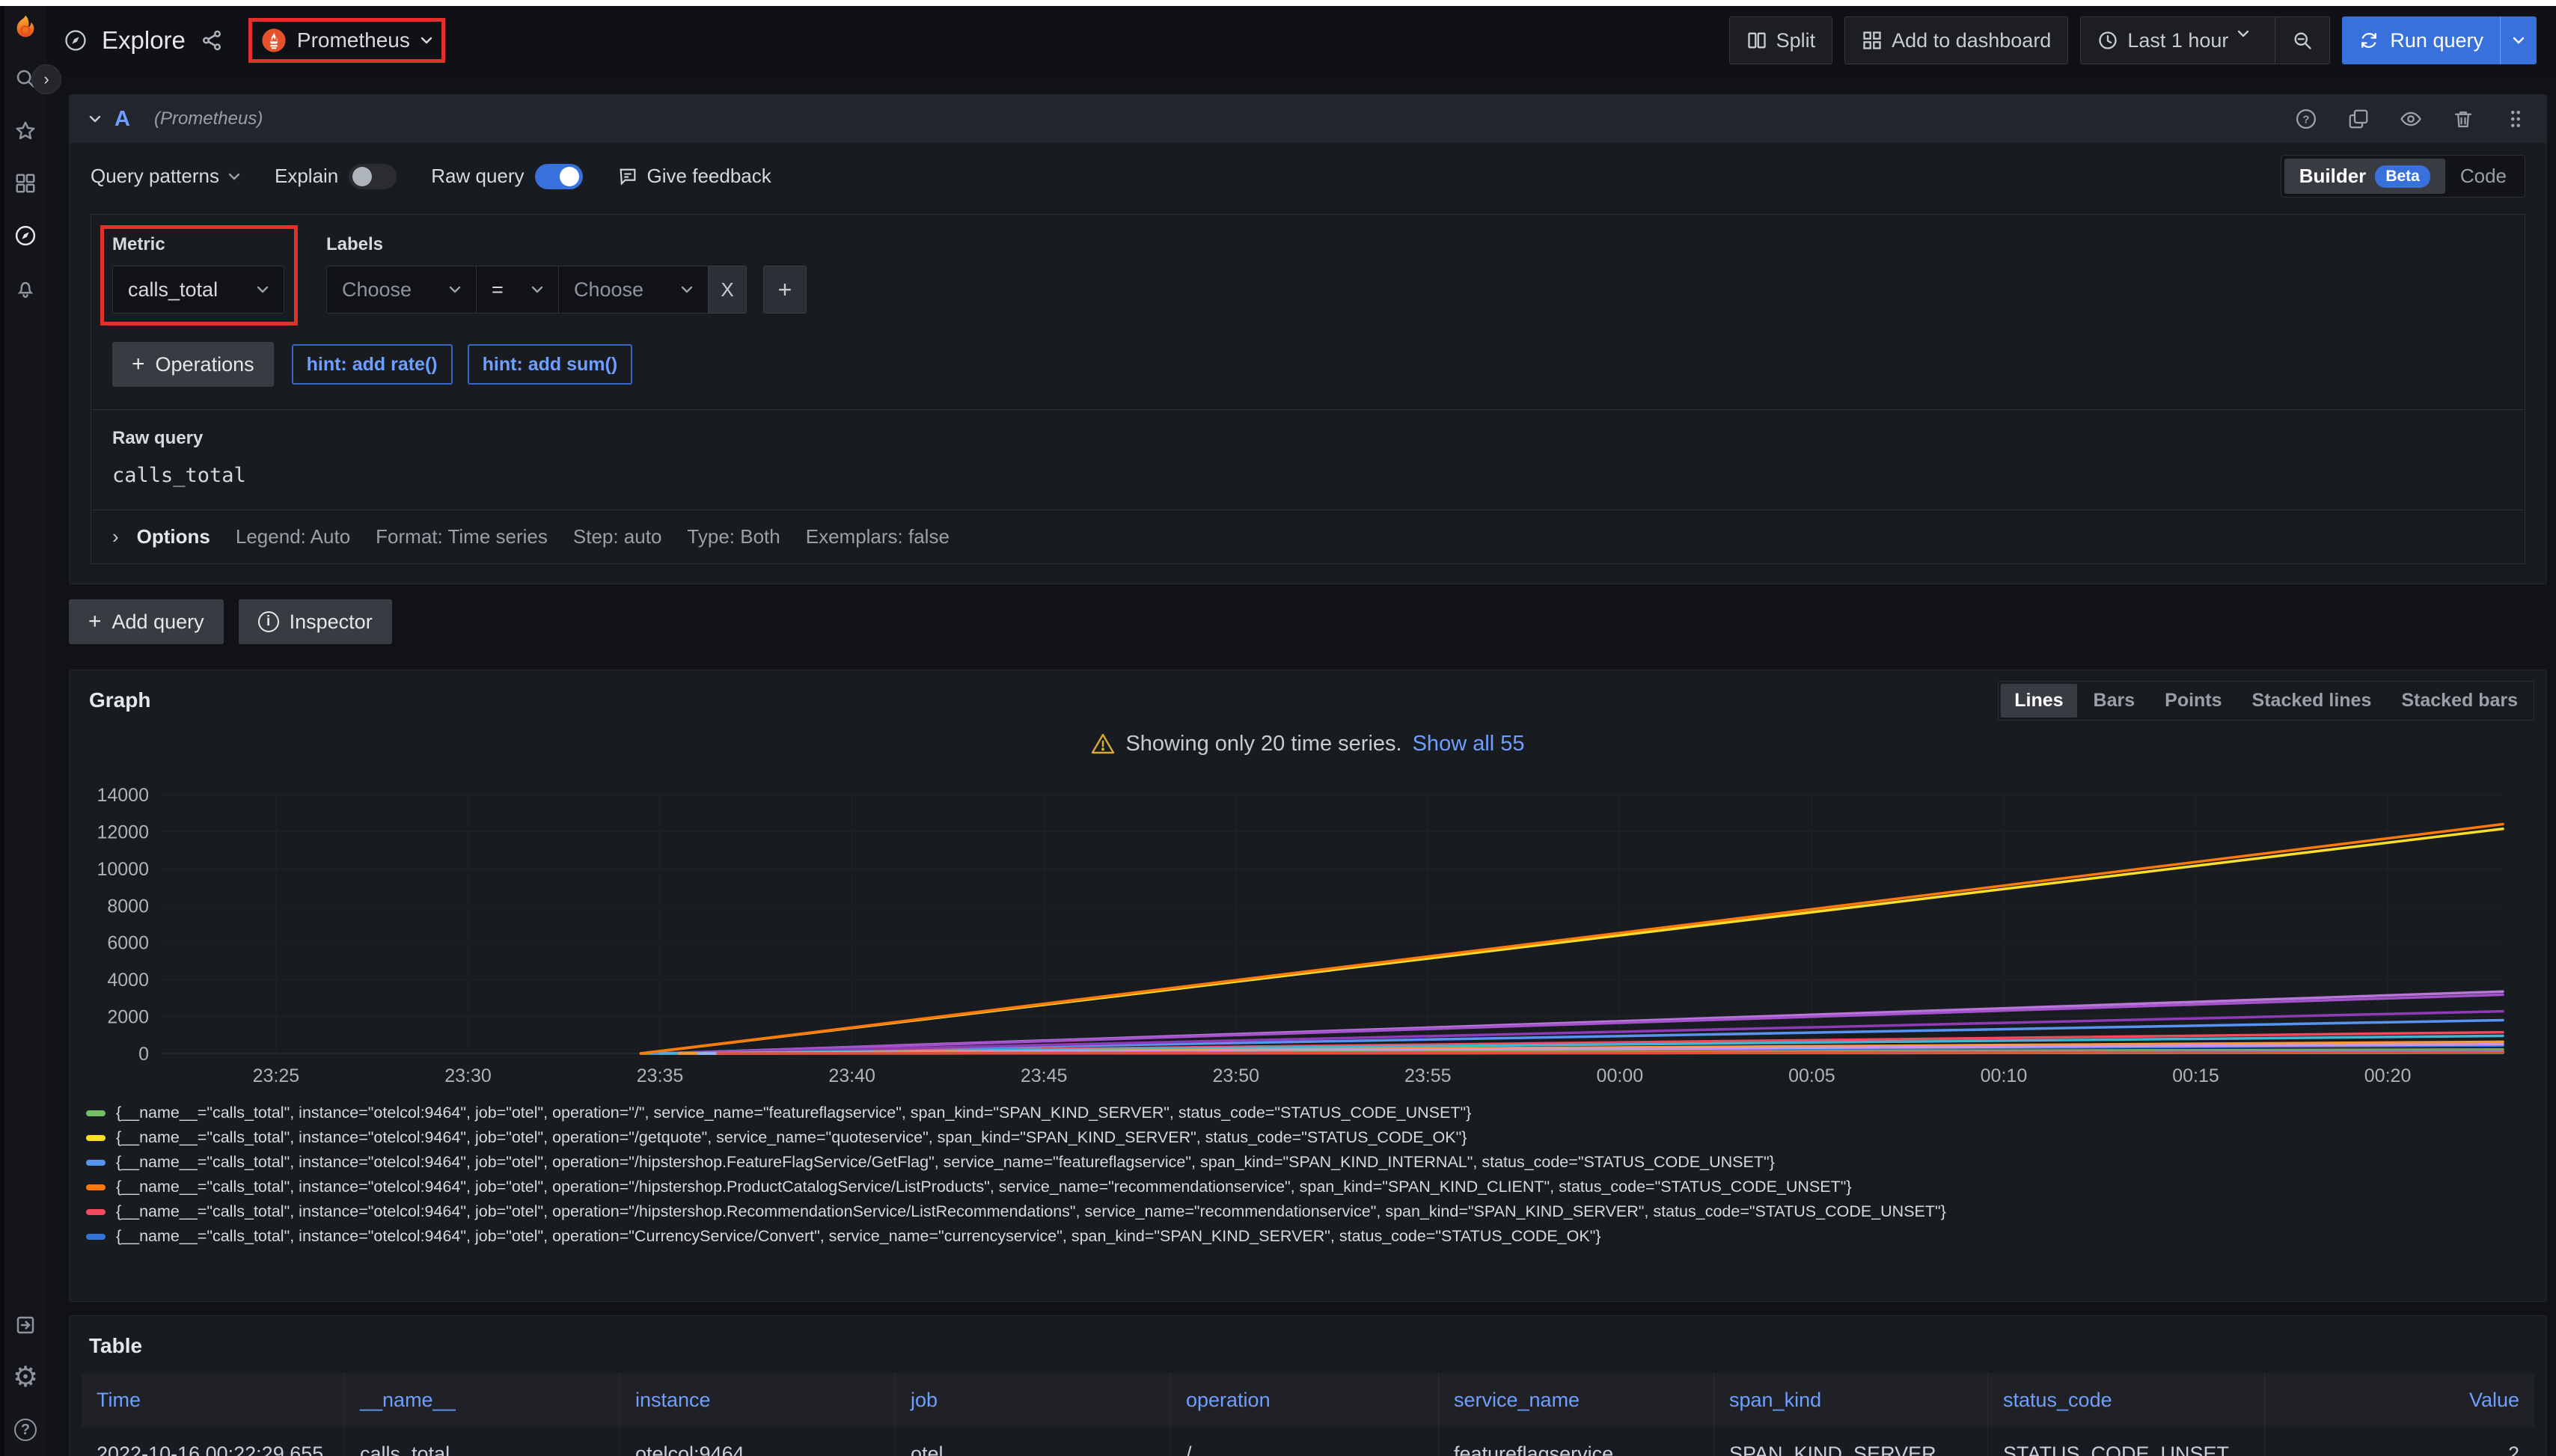  Describe the element at coordinates (123, 795) in the screenshot. I see `svg-text: 14000` at that location.